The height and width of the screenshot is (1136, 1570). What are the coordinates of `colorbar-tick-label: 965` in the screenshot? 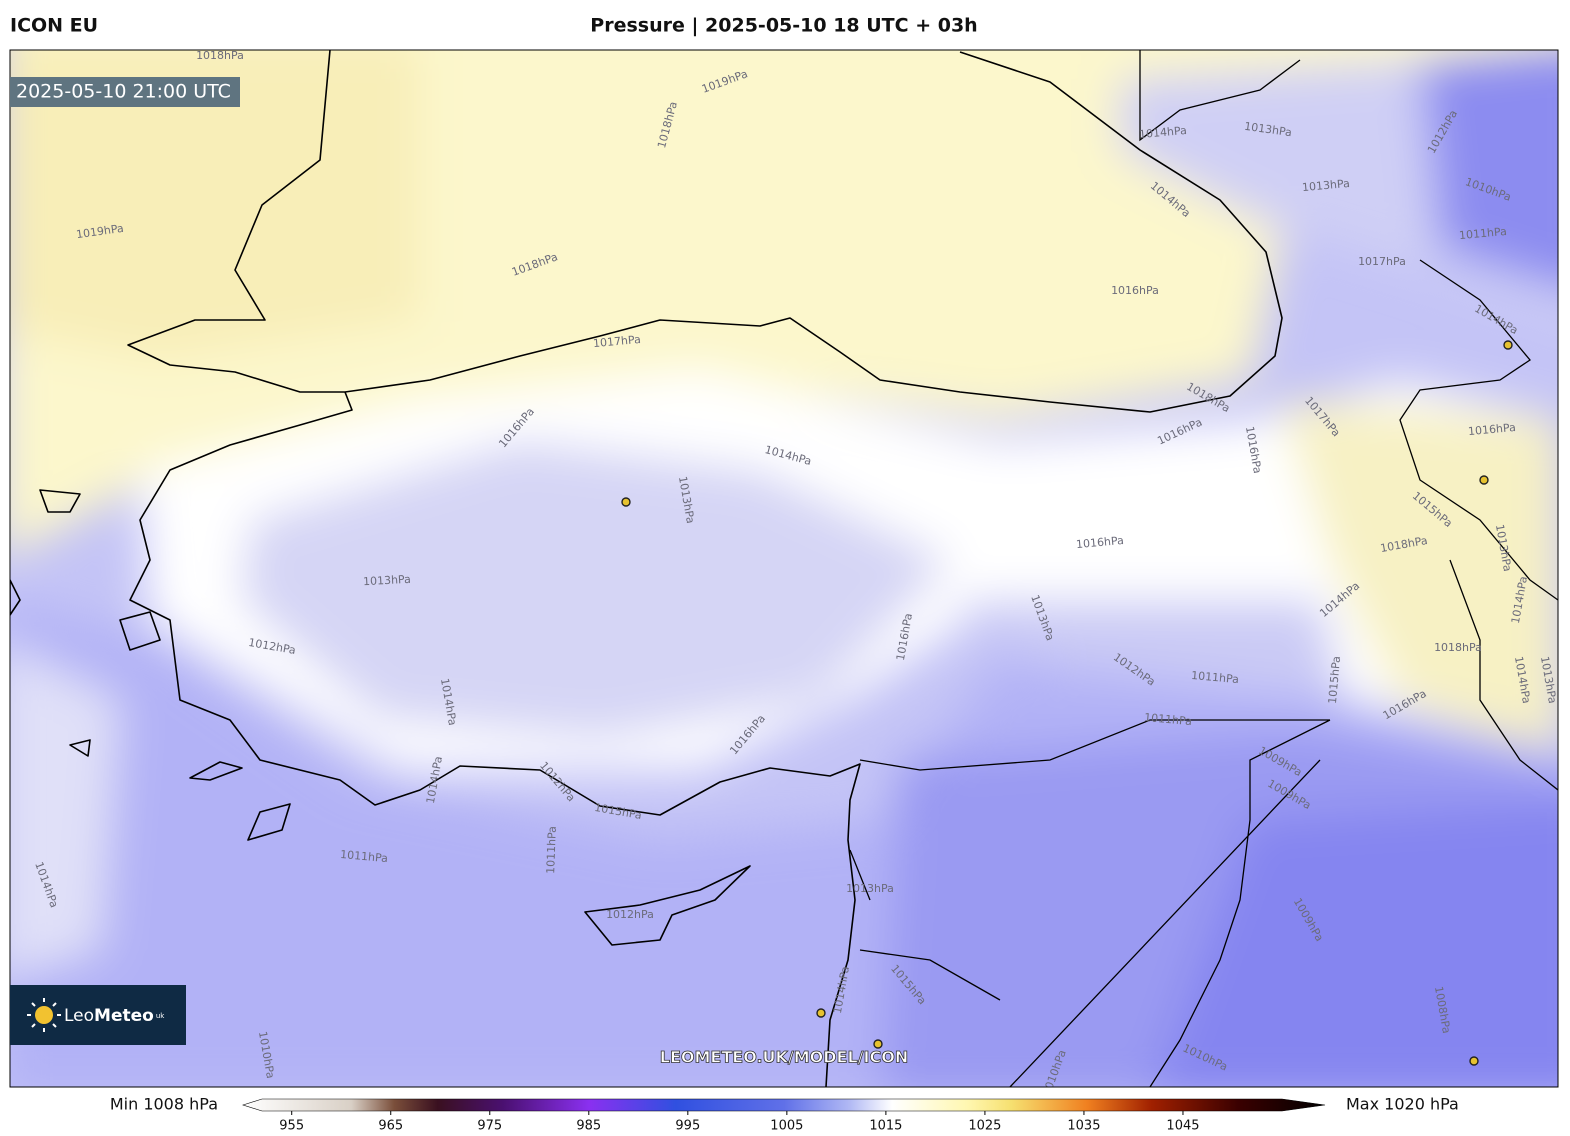 It's located at (390, 1126).